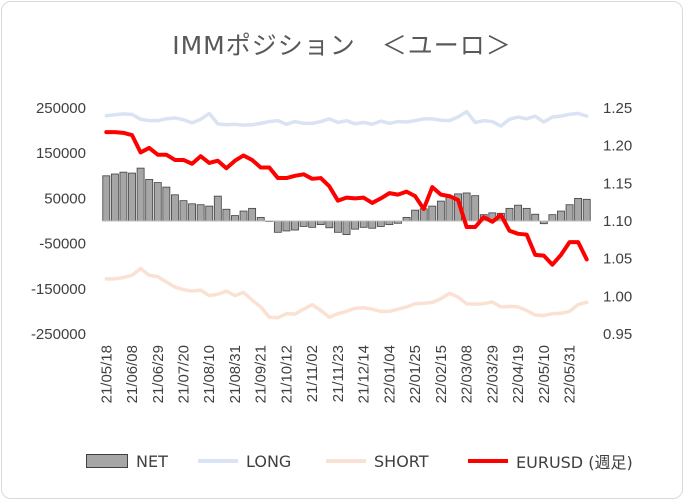  I want to click on x-tick-label: 21/10/12, so click(286, 374).